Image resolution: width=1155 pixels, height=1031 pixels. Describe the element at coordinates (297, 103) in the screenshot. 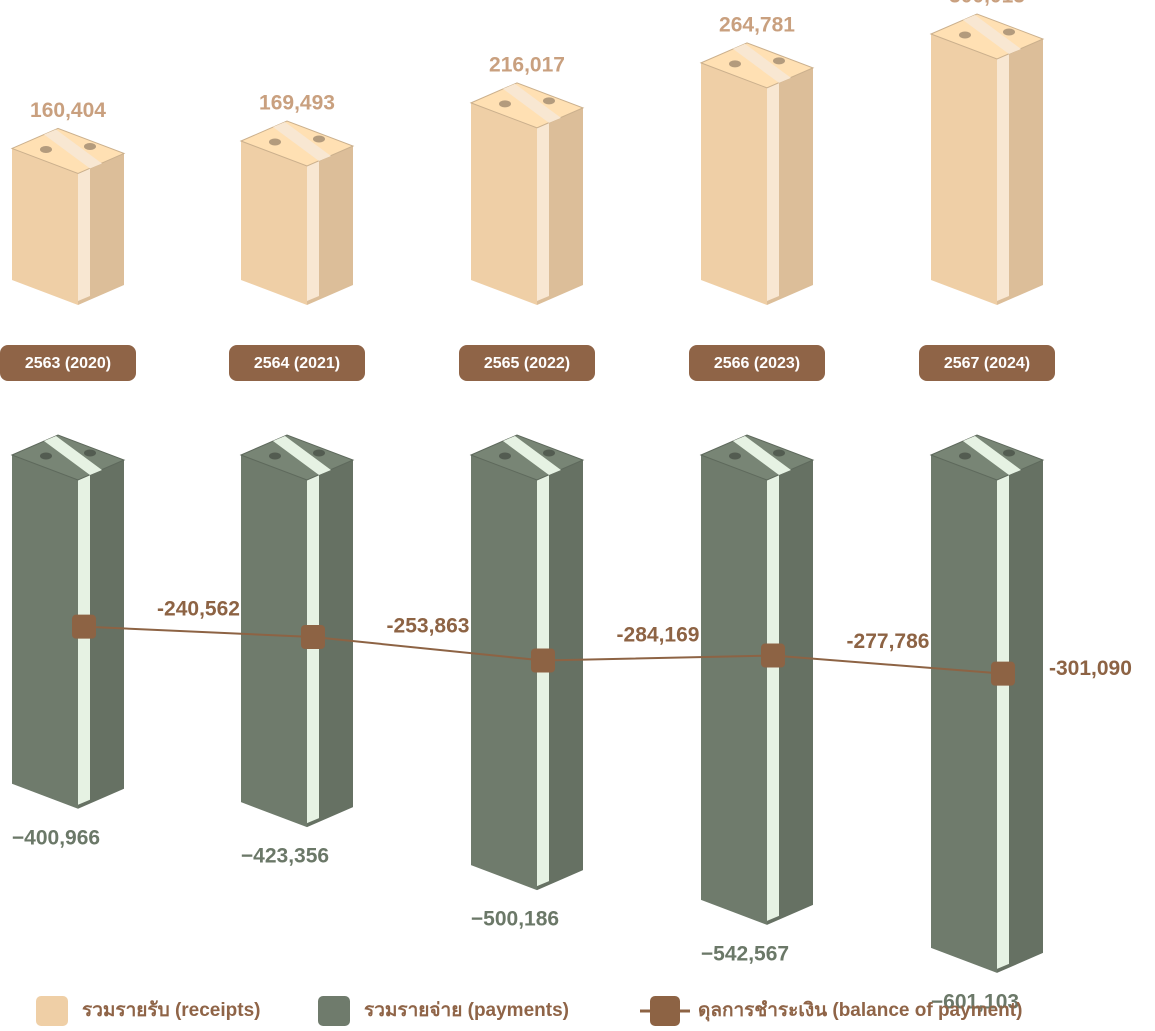

I see `receipt-label: 169,493` at that location.